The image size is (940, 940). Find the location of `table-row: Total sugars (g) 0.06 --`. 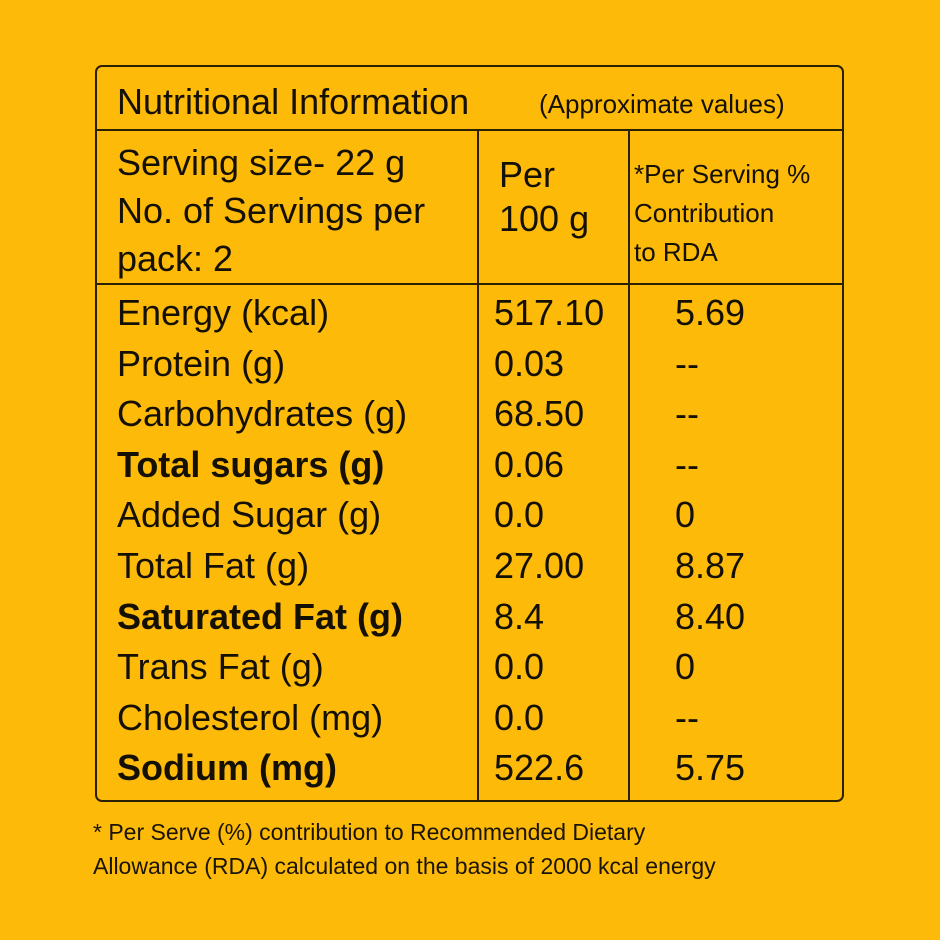

table-row: Total sugars (g) 0.06 -- is located at coordinates (469, 465).